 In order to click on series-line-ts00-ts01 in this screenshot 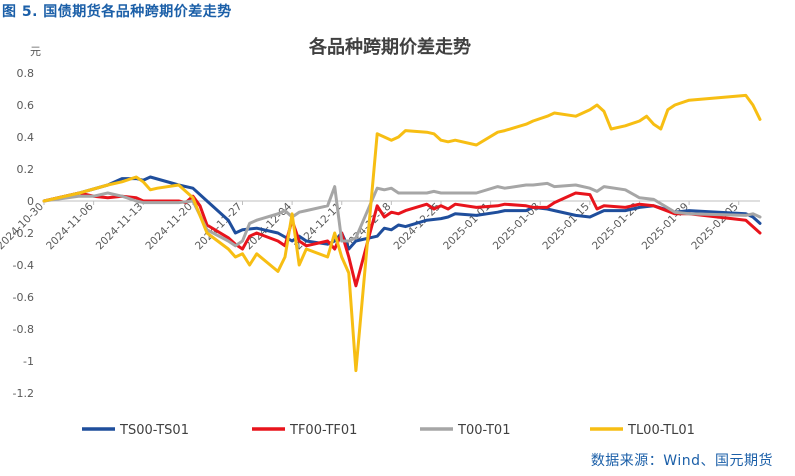, I will do `click(402, 213)`.